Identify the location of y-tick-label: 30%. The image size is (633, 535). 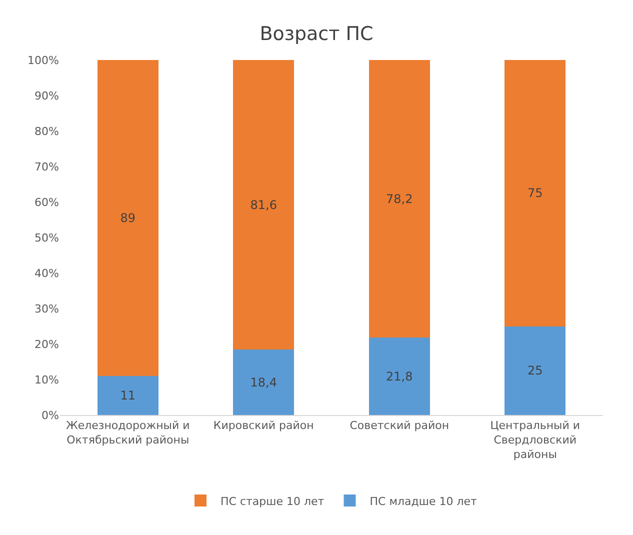
(46, 309).